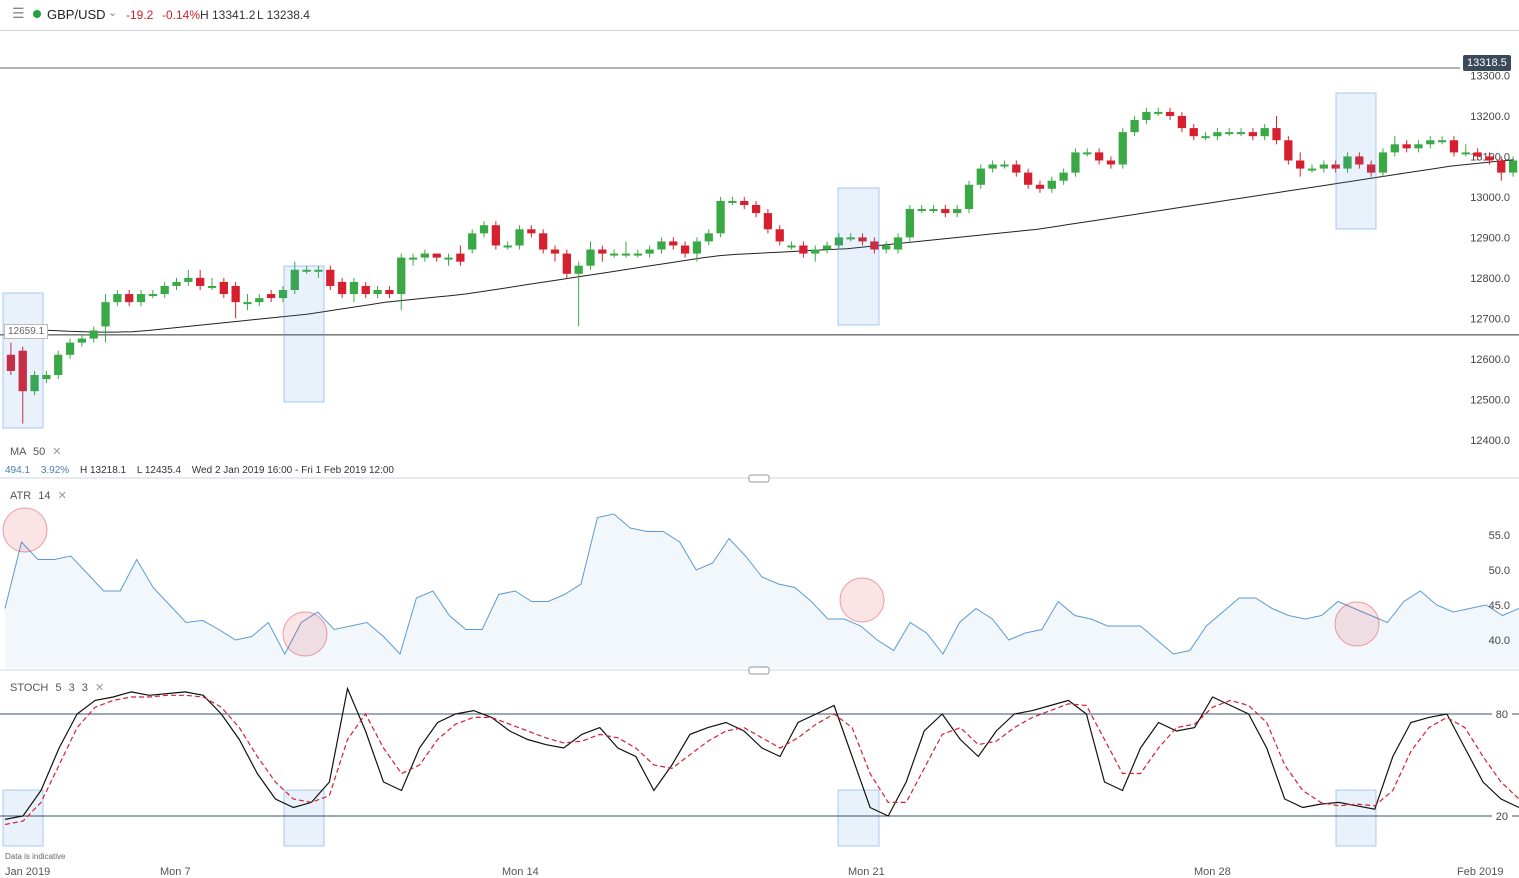 The image size is (1519, 878). I want to click on horizontal-level-tag: 12659.1, so click(26, 331).